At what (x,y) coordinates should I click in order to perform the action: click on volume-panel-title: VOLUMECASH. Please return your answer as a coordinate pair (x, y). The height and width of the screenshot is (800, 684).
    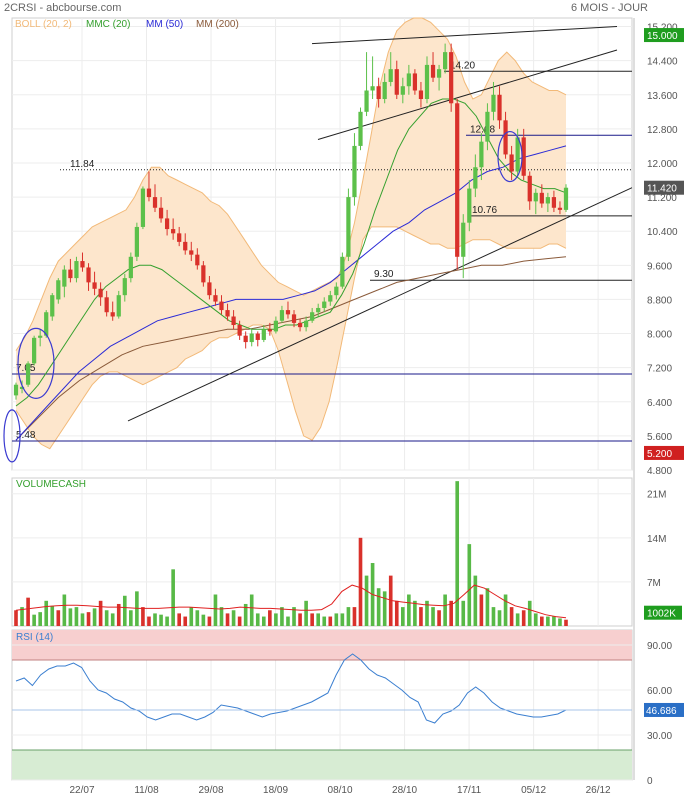
    Looking at the image, I should click on (51, 484).